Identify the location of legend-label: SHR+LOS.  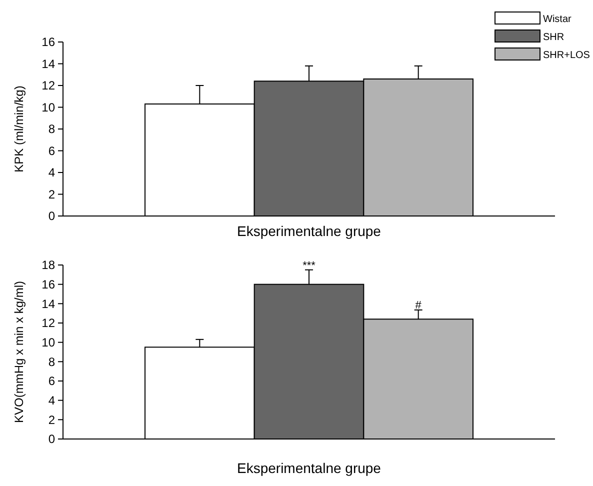
(566, 55).